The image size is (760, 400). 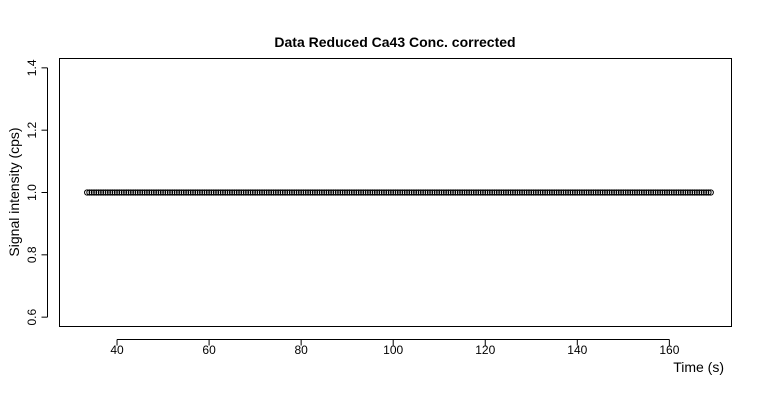 I want to click on x-axis-label: Time (s), so click(x=698, y=367).